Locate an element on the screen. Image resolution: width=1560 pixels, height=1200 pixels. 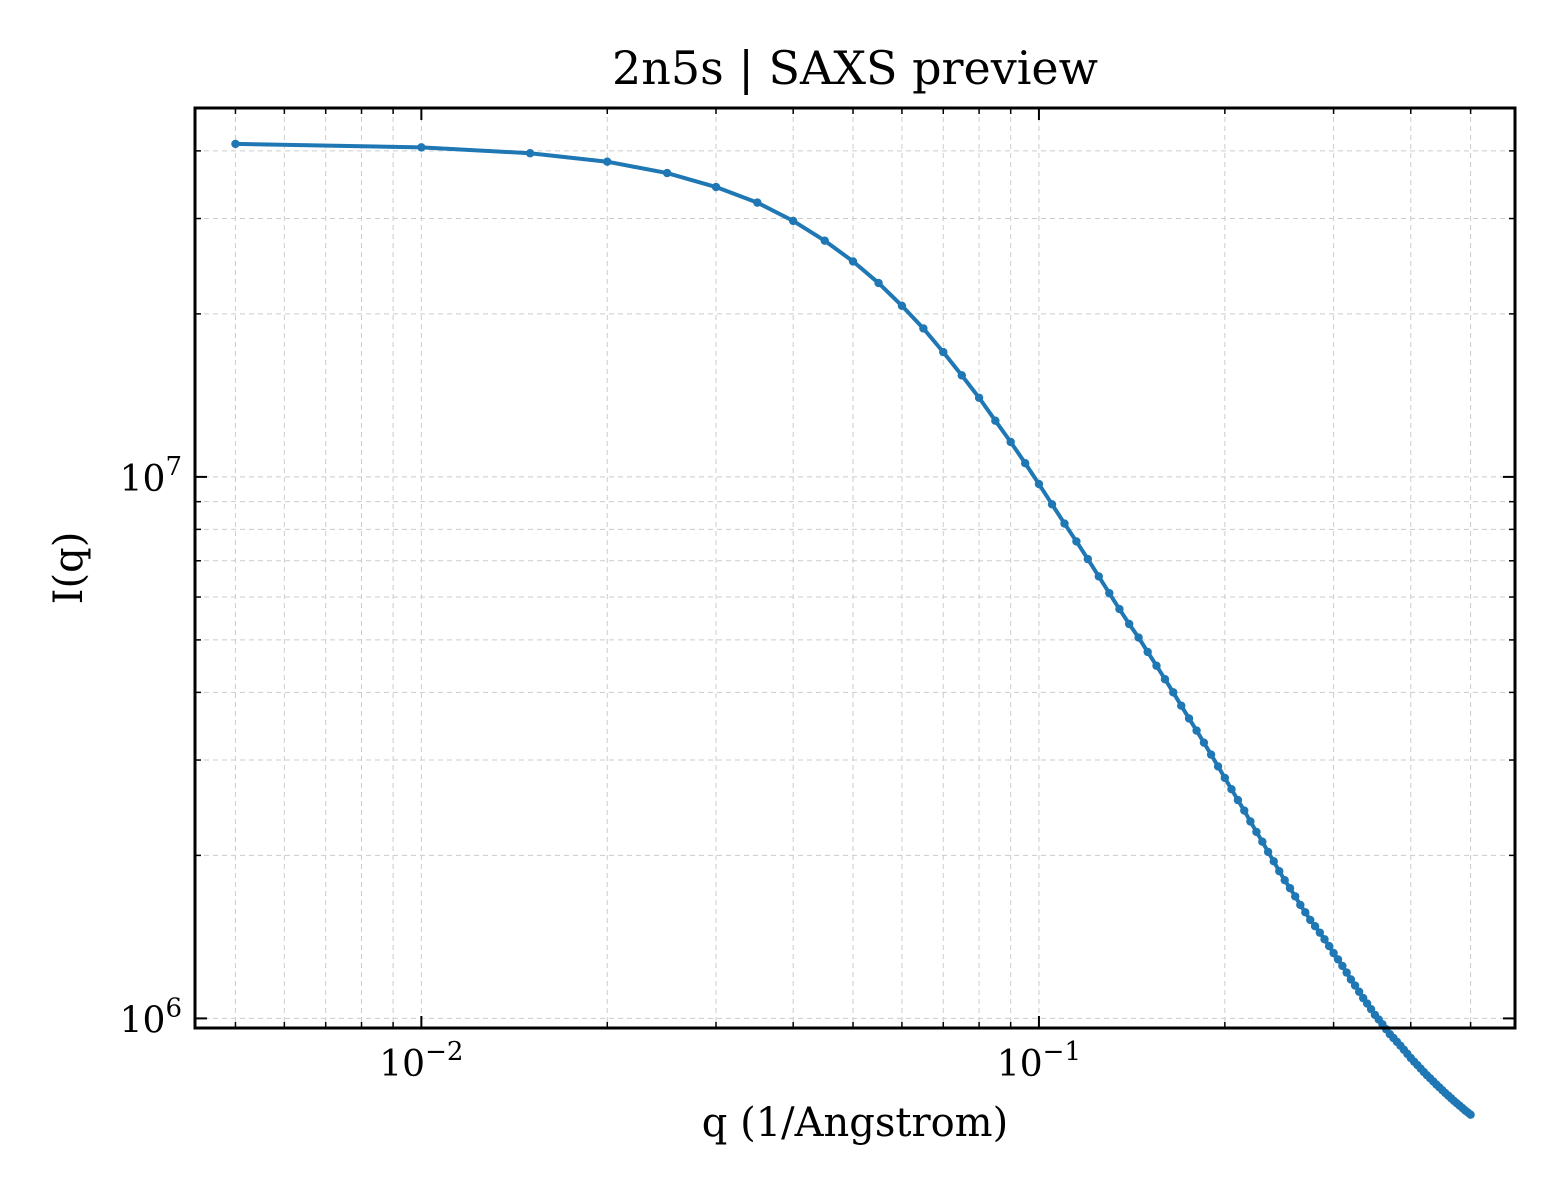
chart-title: 2n5s | SAXS preview is located at coordinates (855, 68).